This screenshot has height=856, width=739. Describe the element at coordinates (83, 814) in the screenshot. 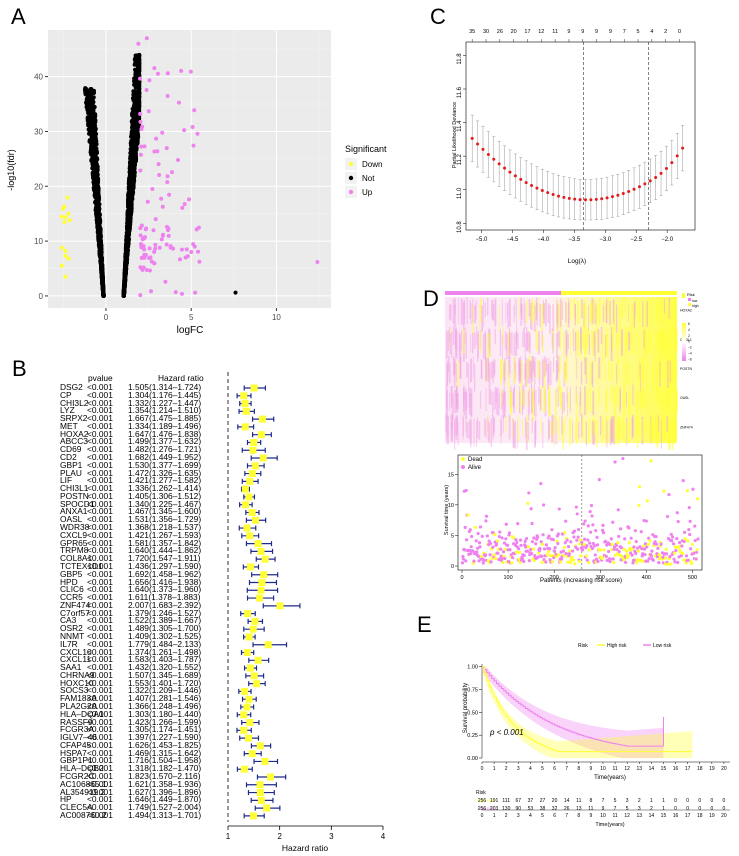

I see `forest-gene: AC008760.2` at that location.